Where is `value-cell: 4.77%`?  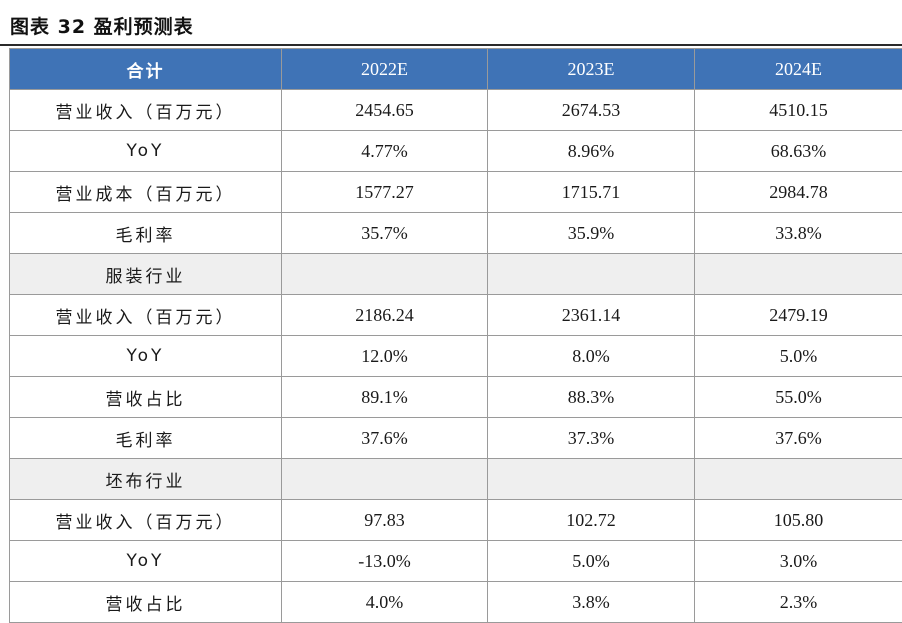
value-cell: 4.77% is located at coordinates (385, 151).